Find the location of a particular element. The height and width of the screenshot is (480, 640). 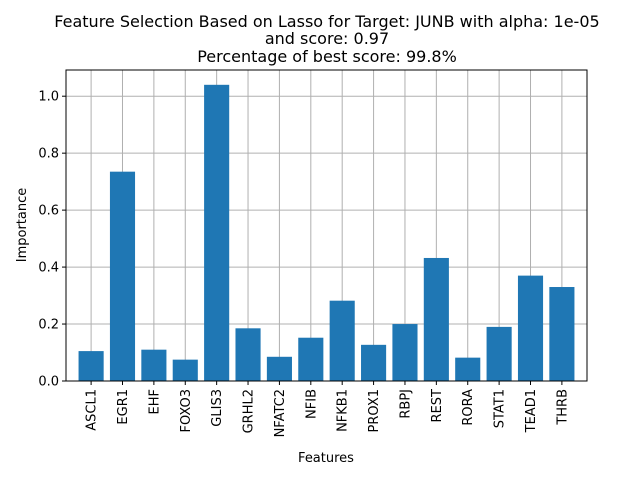

y-tick-label: 1.0 is located at coordinates (48, 97).